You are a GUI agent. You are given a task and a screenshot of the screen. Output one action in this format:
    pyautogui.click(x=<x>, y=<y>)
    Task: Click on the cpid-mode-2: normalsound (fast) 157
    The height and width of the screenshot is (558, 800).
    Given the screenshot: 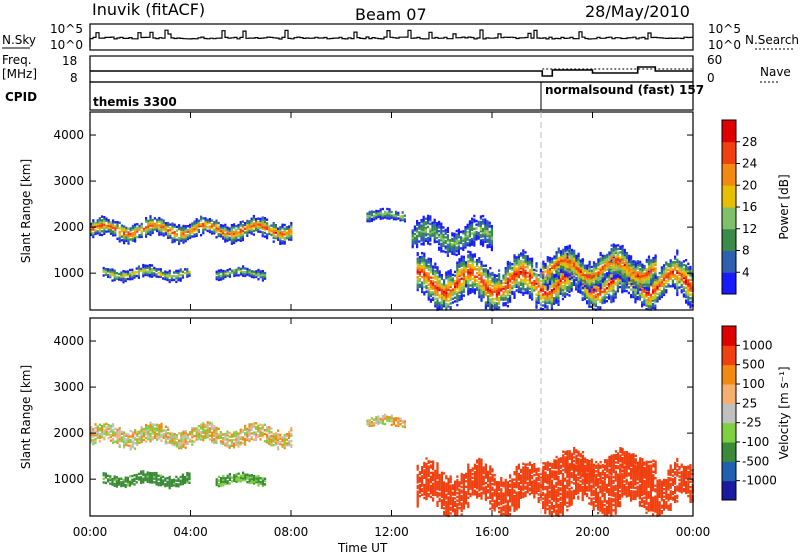 What is the action you would take?
    pyautogui.click(x=624, y=90)
    